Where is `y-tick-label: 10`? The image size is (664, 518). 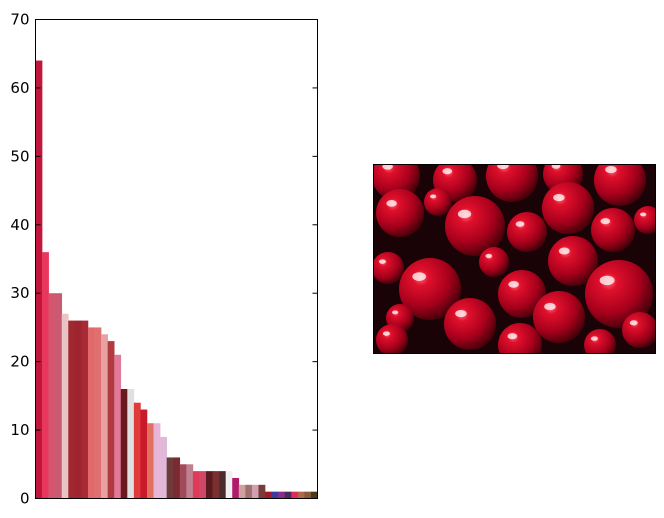
y-tick-label: 10 is located at coordinates (19, 430).